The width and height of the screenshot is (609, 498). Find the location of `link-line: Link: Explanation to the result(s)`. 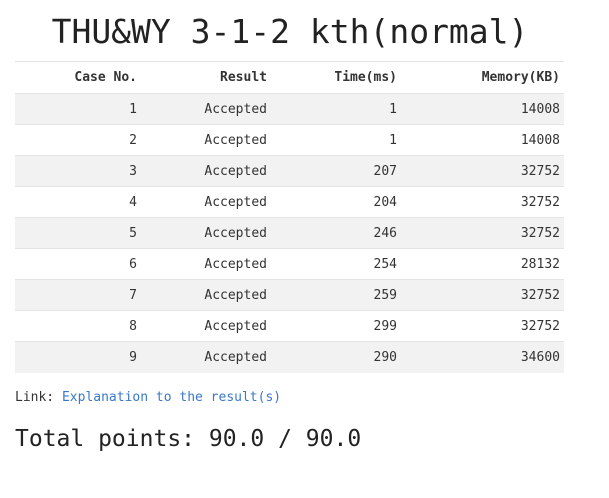

link-line: Link: Explanation to the result(s) is located at coordinates (148, 398).